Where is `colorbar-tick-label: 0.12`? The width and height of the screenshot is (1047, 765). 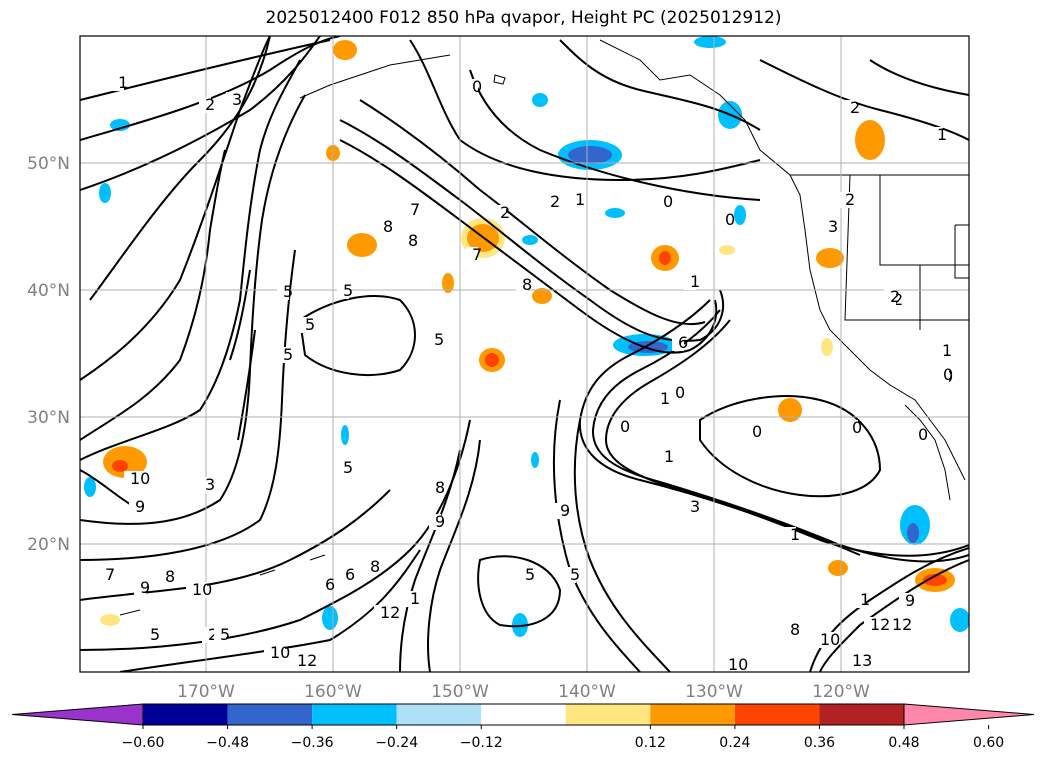
colorbar-tick-label: 0.12 is located at coordinates (650, 743).